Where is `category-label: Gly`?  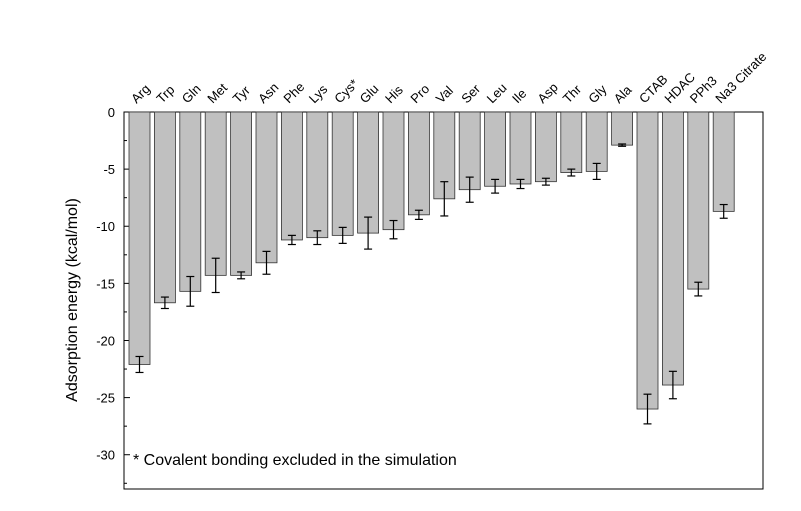 category-label: Gly is located at coordinates (597, 93).